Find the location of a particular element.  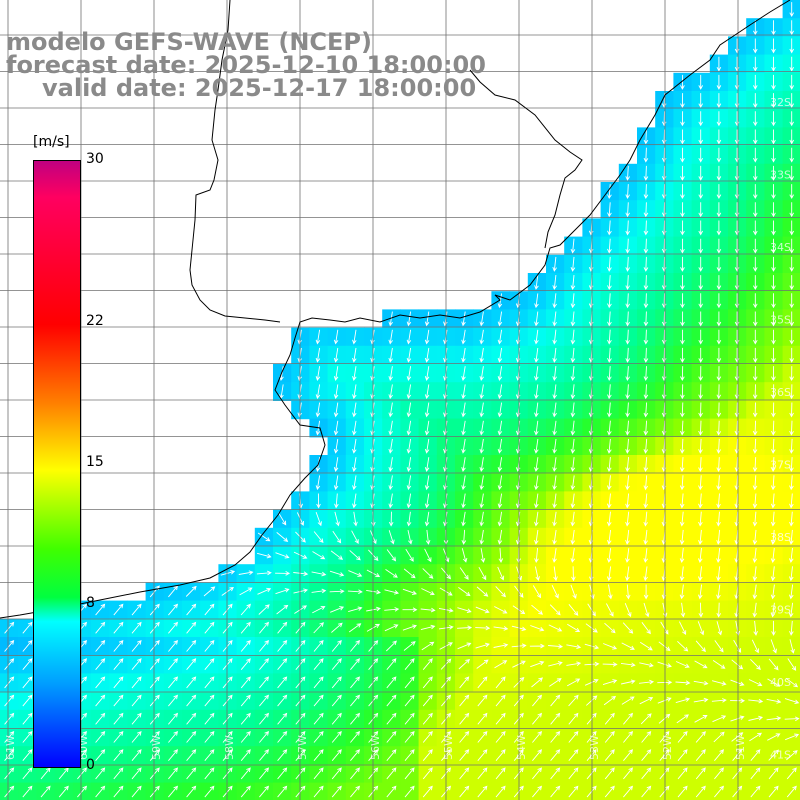

lat-label: 34S is located at coordinates (780, 247).